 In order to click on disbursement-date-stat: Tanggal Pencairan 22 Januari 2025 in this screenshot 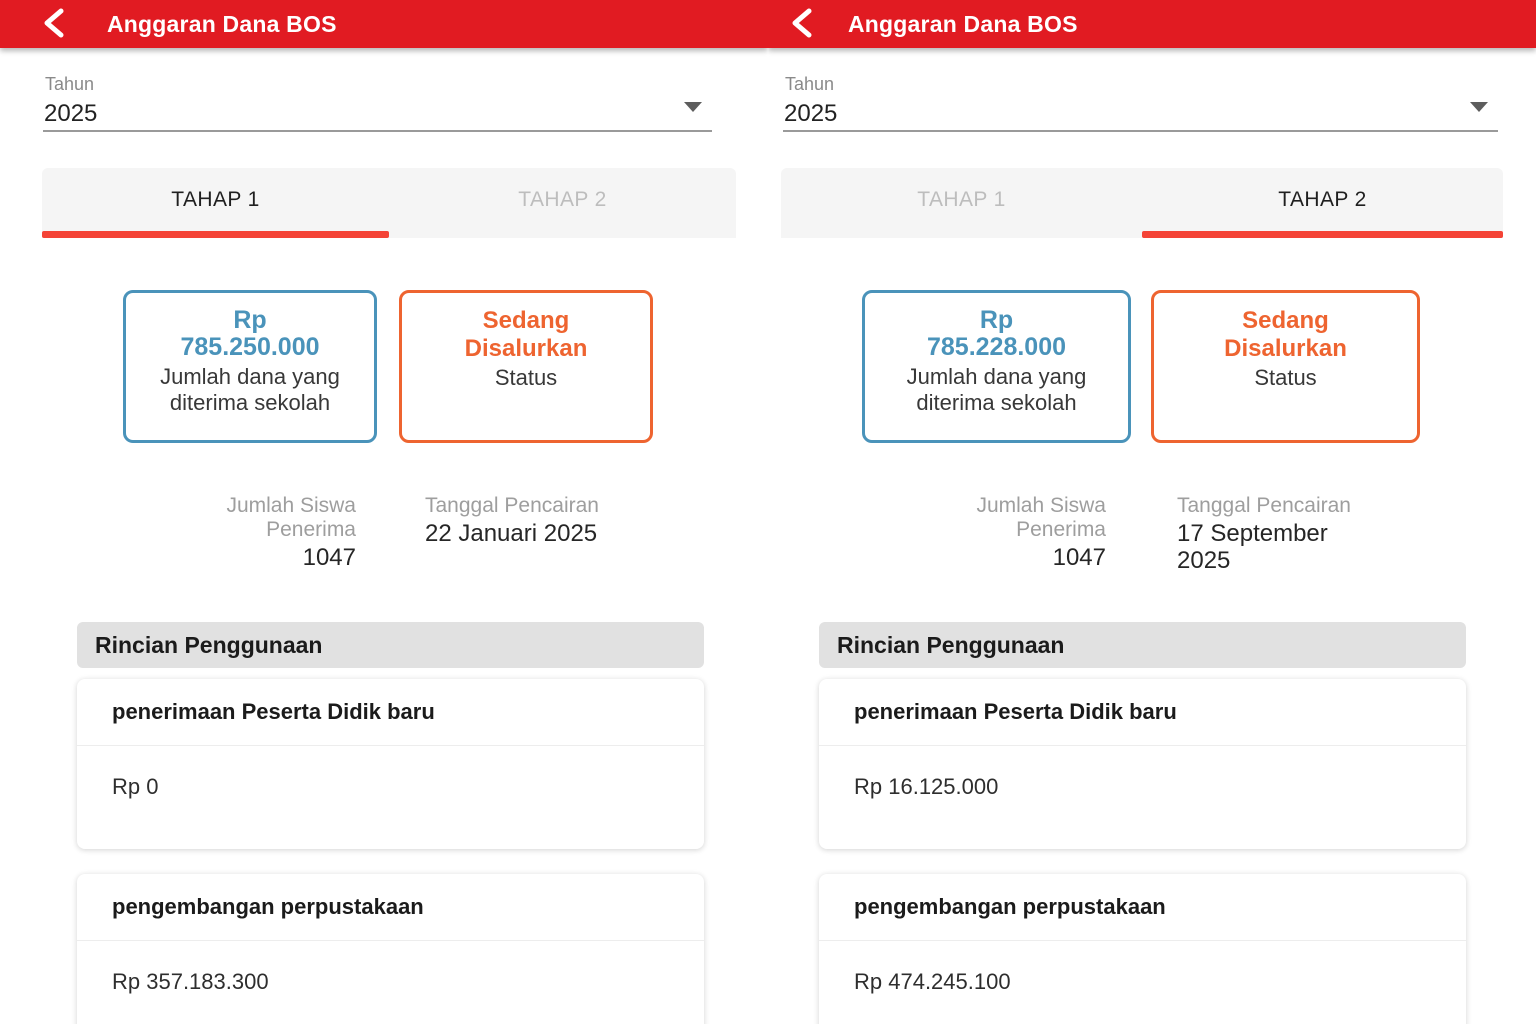, I will do `click(520, 520)`.